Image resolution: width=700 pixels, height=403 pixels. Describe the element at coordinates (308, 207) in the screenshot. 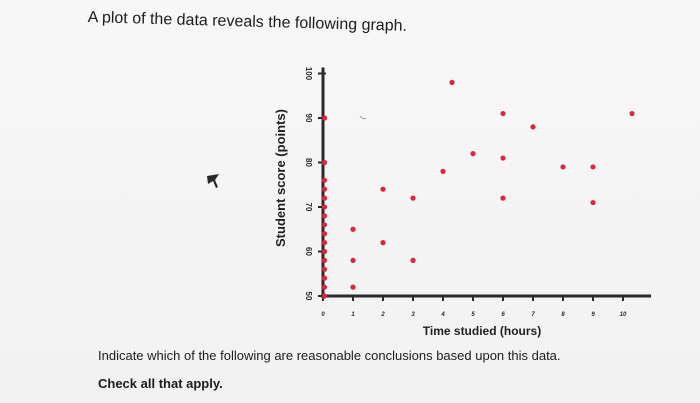

I see `y-tick-label: 70` at that location.